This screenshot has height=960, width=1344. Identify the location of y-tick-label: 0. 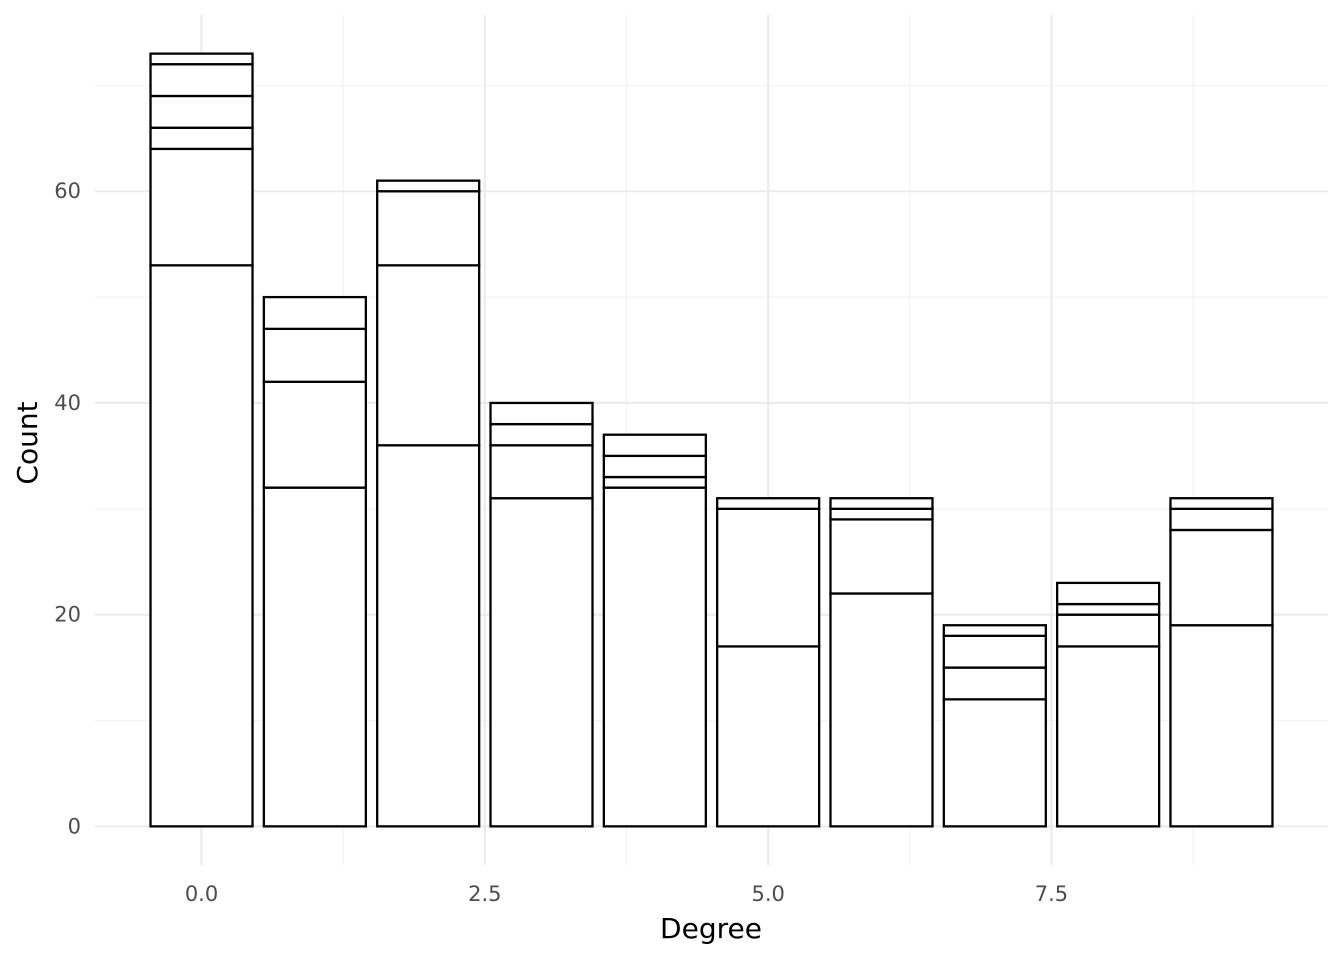
(74, 826).